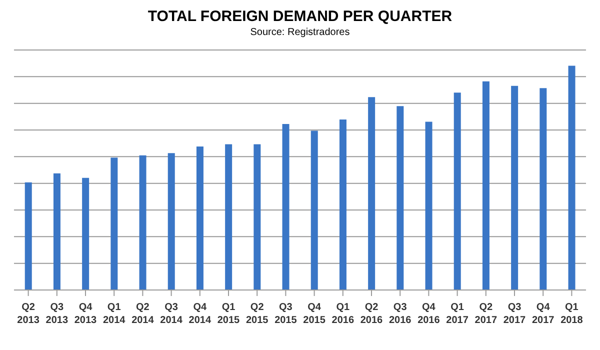 The image size is (600, 350). What do you see at coordinates (143, 314) in the screenshot?
I see `x-tick-label: Q2 2014` at bounding box center [143, 314].